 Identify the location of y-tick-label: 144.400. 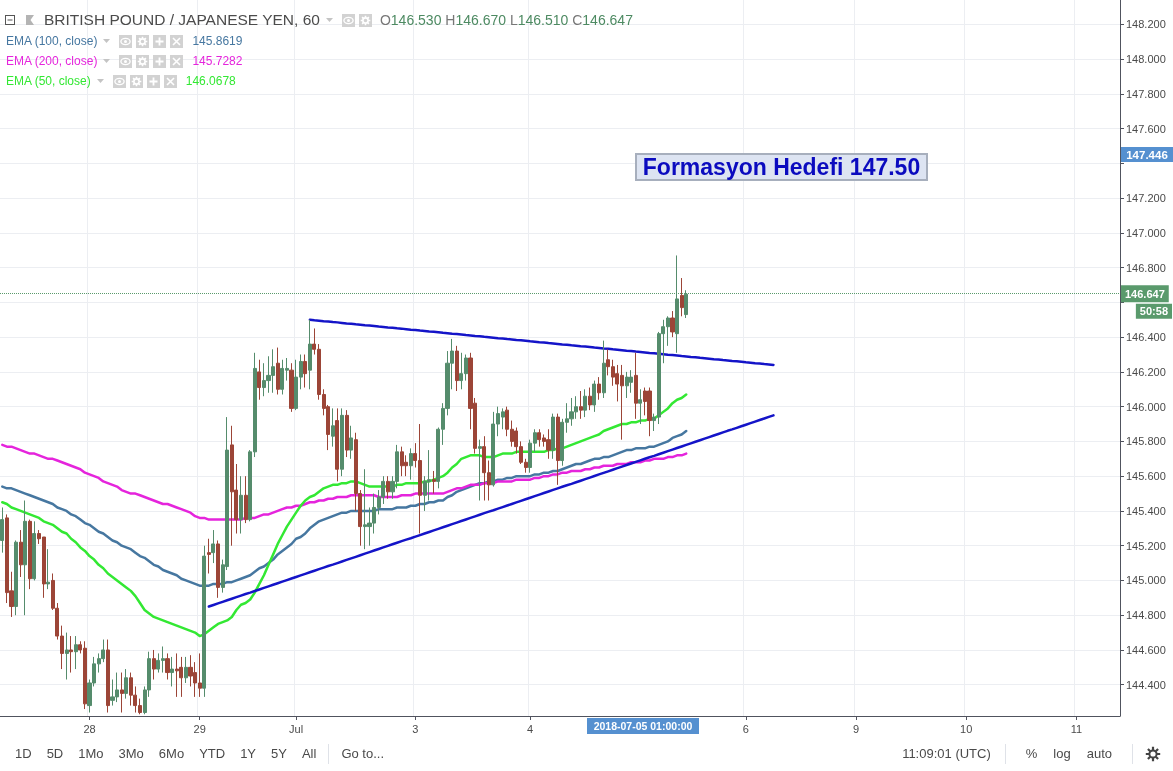
(1146, 684).